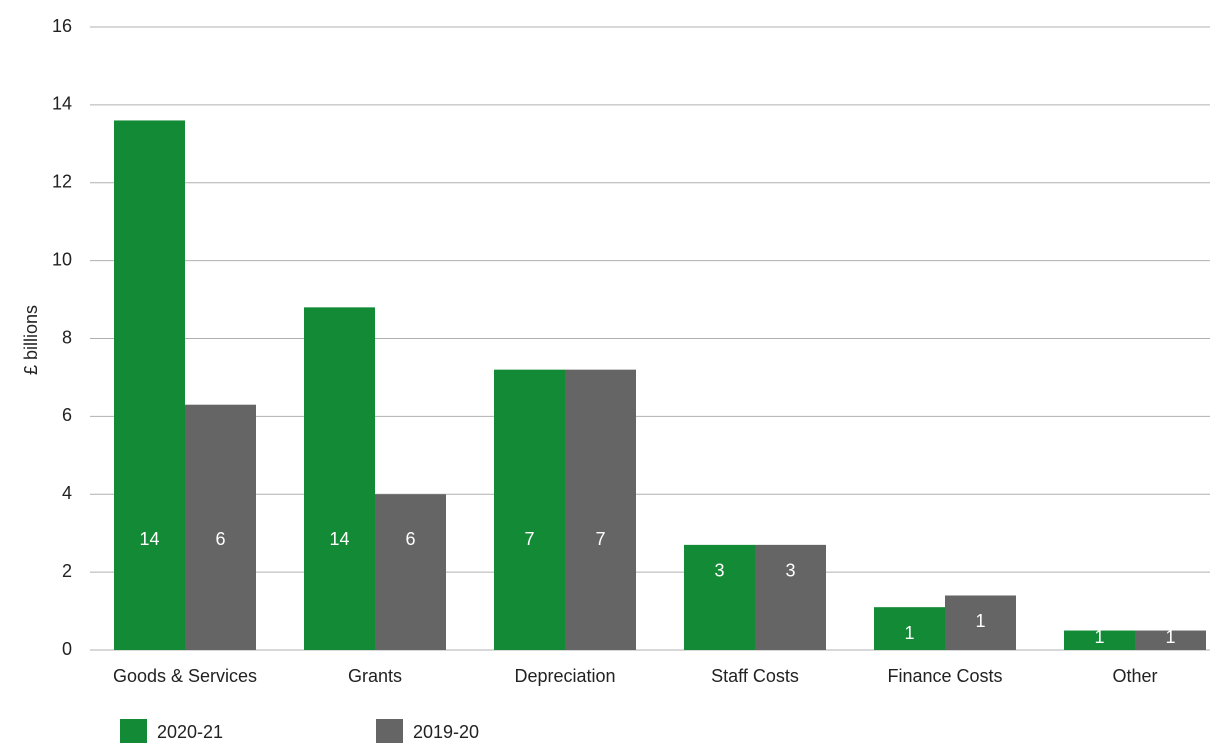 The height and width of the screenshot is (743, 1218). Describe the element at coordinates (67, 649) in the screenshot. I see `y-tick-label: 0` at that location.